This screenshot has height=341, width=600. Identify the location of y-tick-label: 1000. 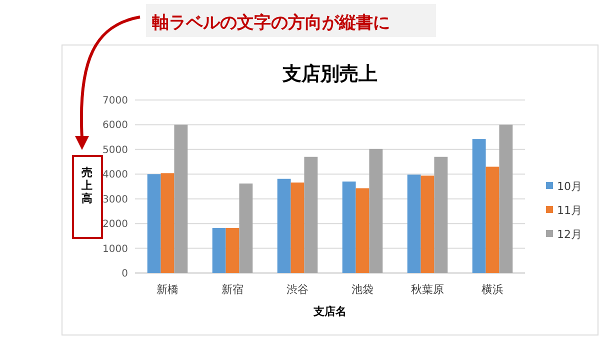
(115, 249).